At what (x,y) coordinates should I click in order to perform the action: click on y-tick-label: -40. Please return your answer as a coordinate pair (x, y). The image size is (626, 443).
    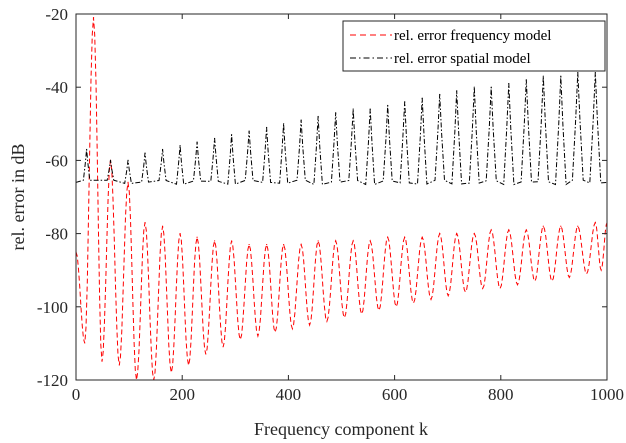
    Looking at the image, I should click on (56, 87).